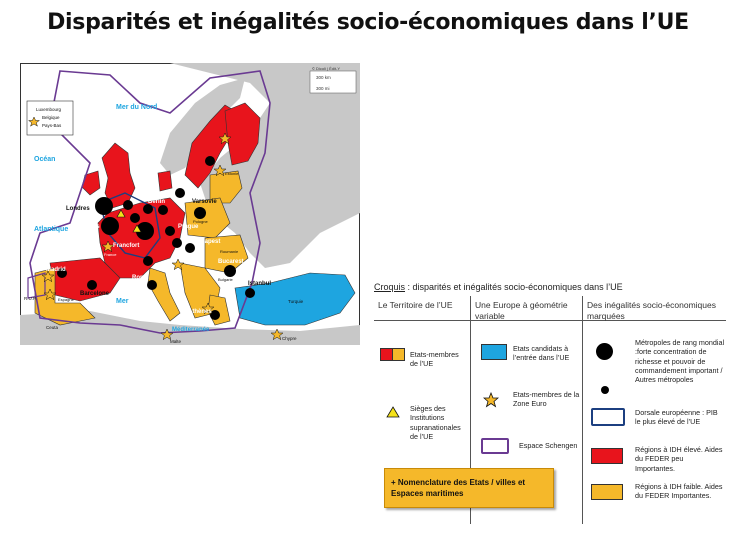 This screenshot has height=552, width=736. I want to click on swatch-idh-low, so click(607, 492).